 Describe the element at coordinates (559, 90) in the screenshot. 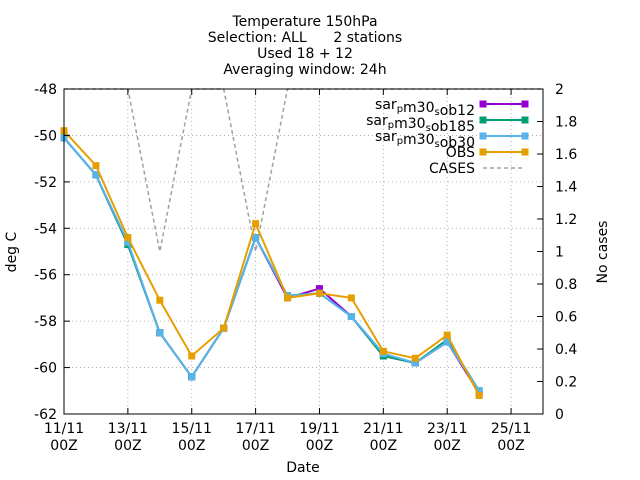

I see `y2-tick-label: 2` at that location.